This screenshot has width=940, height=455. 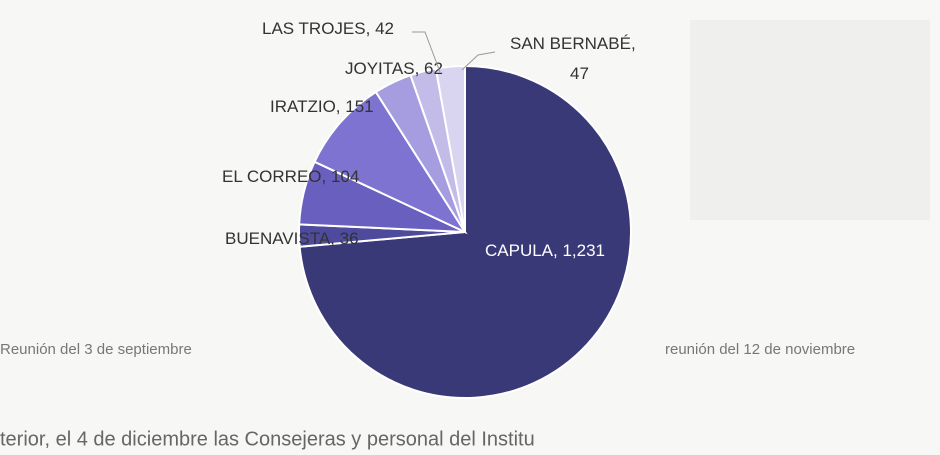 I want to click on data-label: LAS TROJES, 42, so click(x=328, y=28).